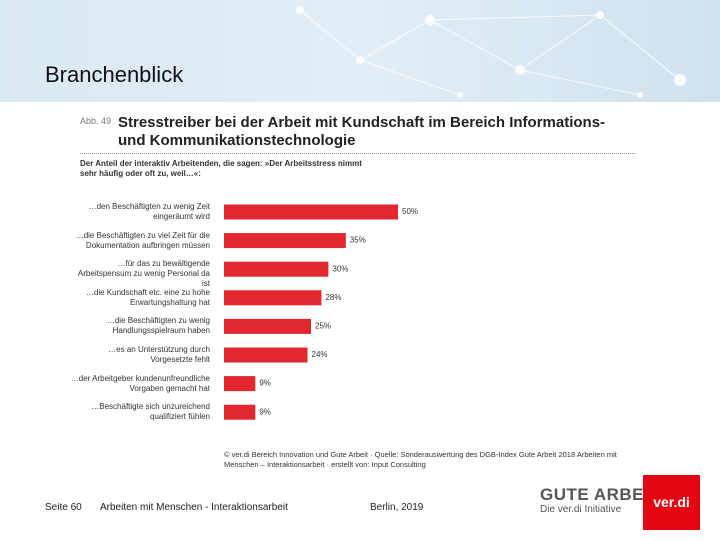 The image size is (720, 540). Describe the element at coordinates (96, 121) in the screenshot. I see `figure-number: Abb. 49` at that location.